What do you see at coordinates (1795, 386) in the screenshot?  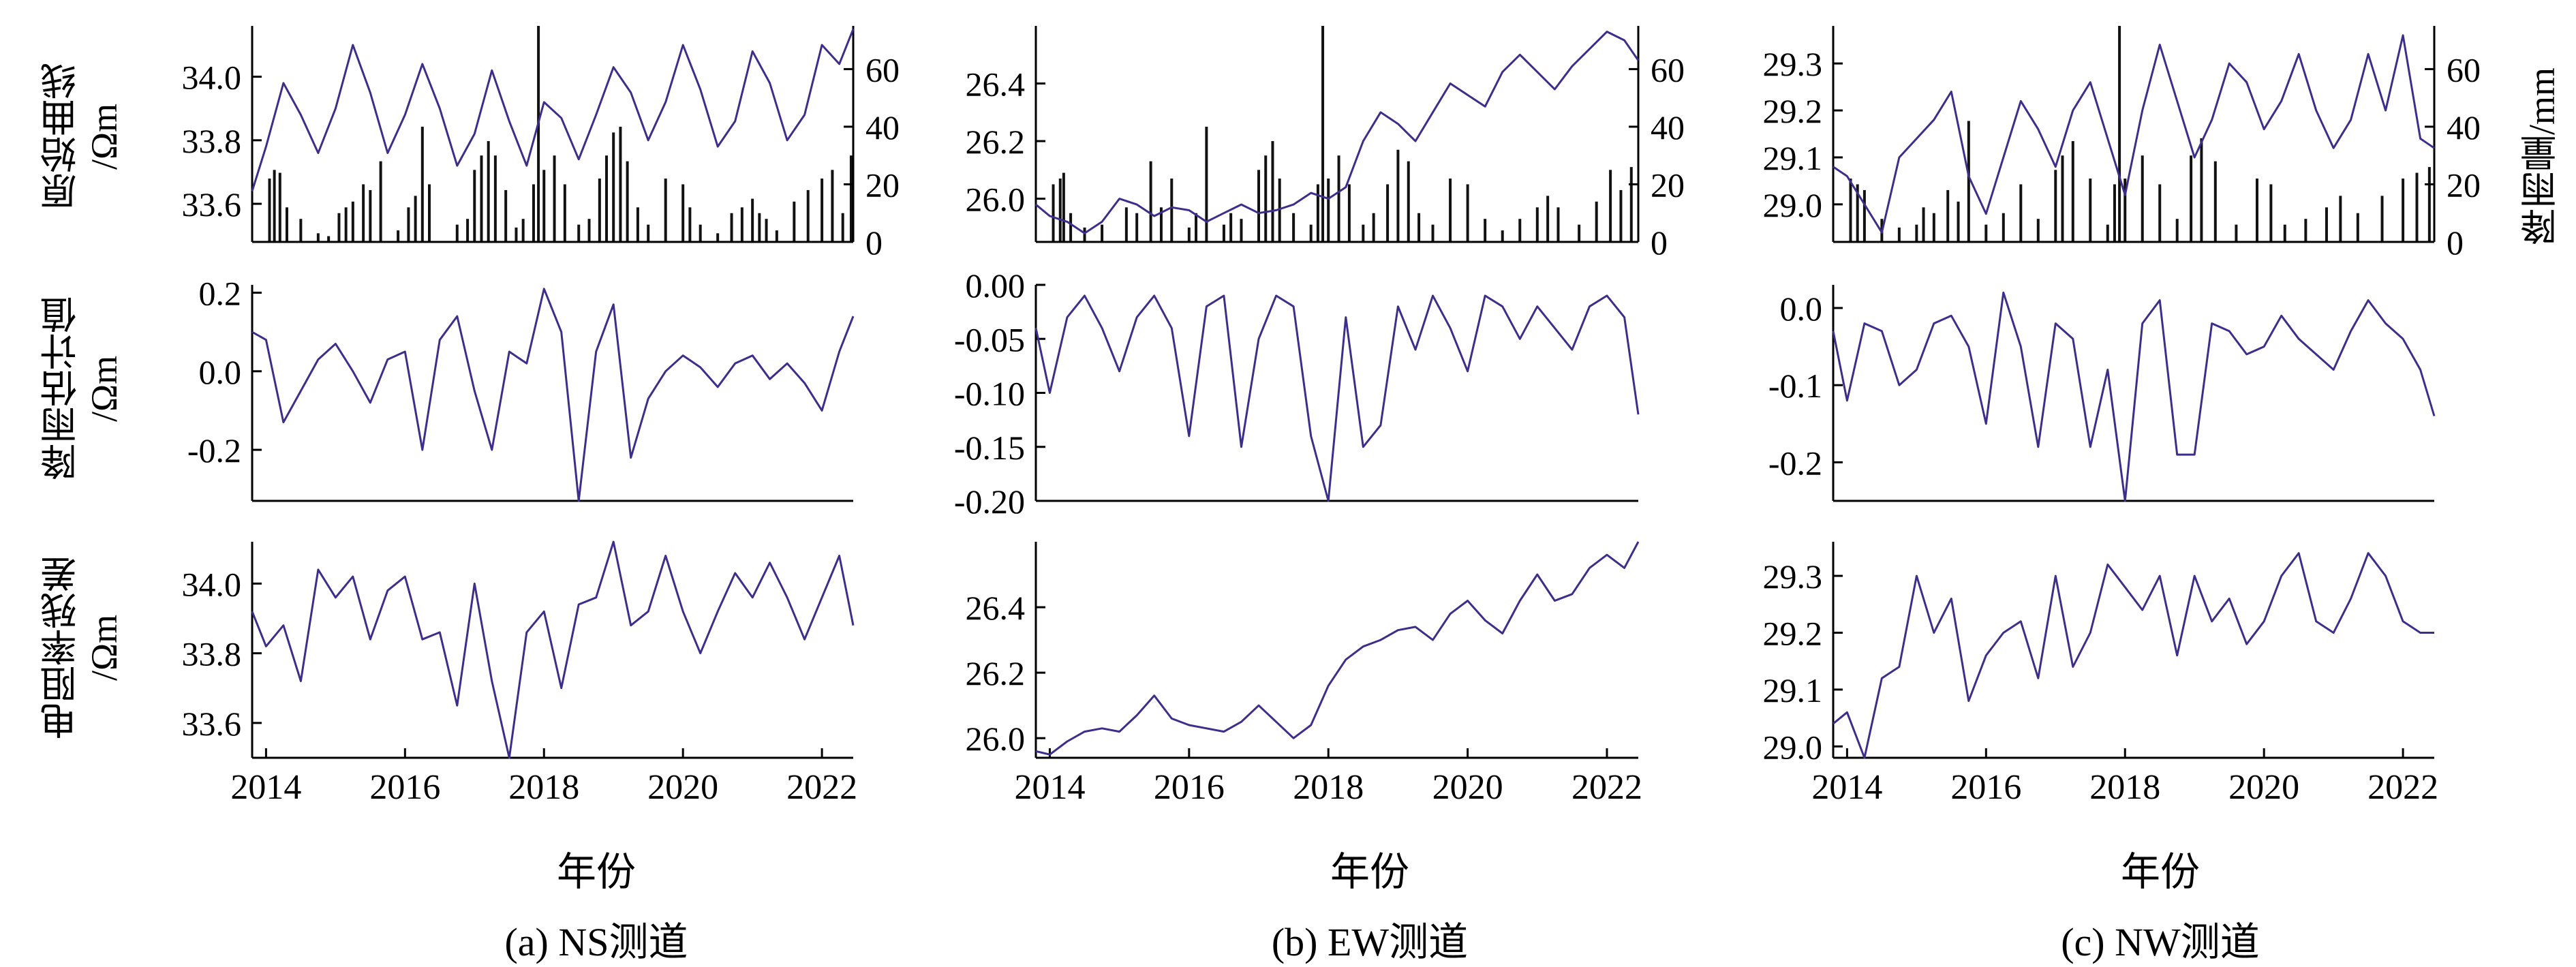 I see `left-tick-label: -0.1` at bounding box center [1795, 386].